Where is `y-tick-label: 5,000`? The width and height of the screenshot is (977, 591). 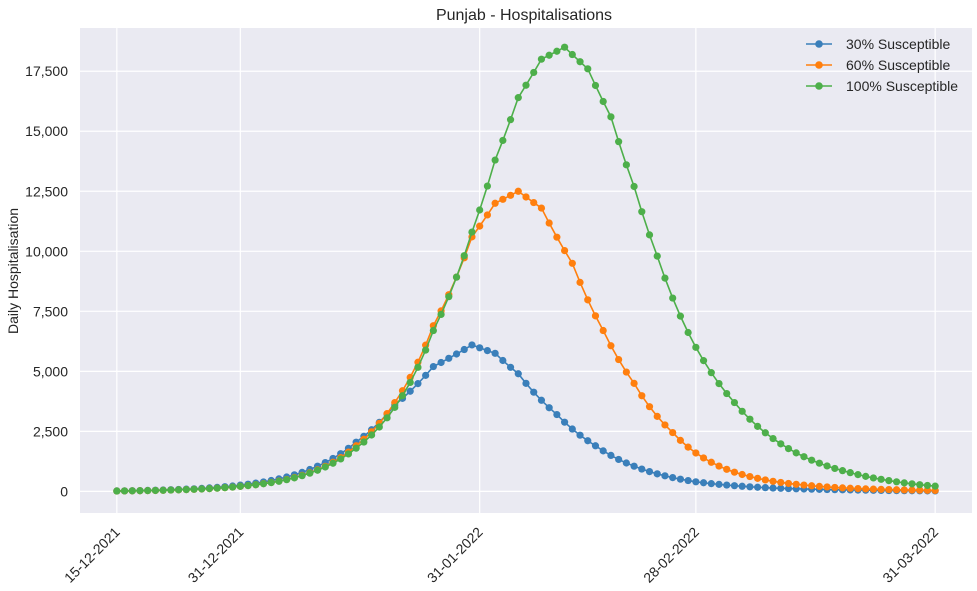
y-tick-label: 5,000 is located at coordinates (50, 371).